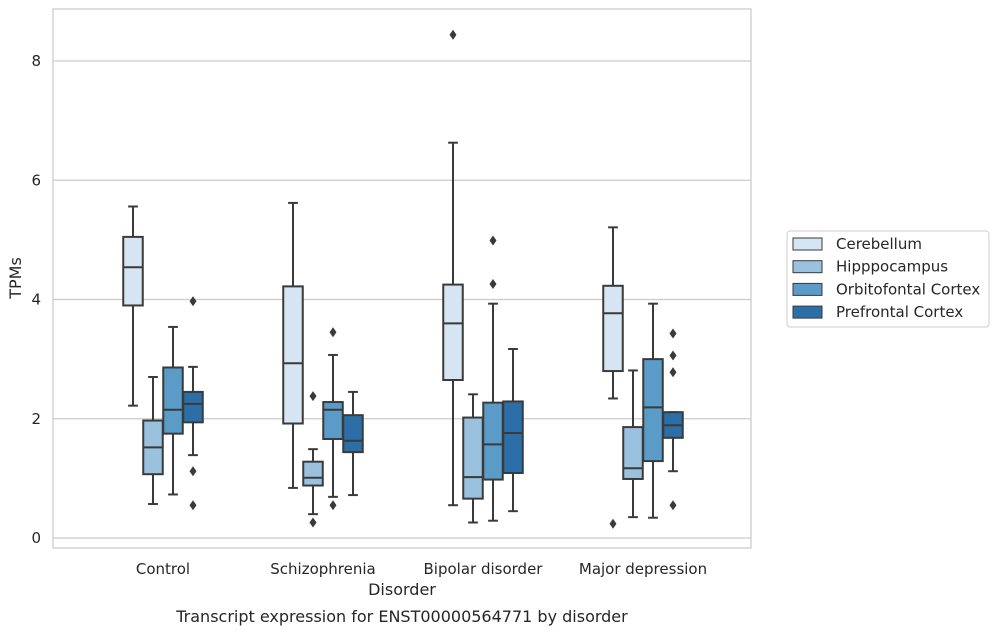 This screenshot has width=999, height=634. I want to click on x-axis-label: Disorder, so click(402, 589).